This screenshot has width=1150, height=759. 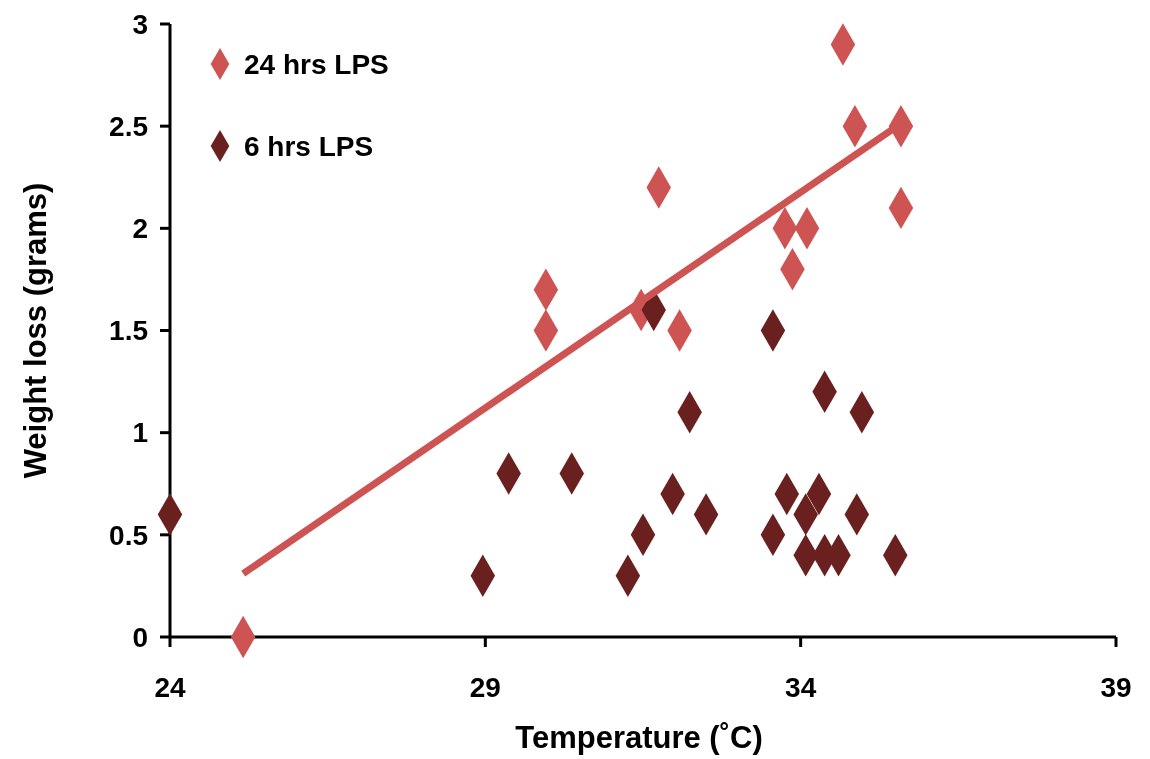 What do you see at coordinates (128, 535) in the screenshot?
I see `y-tick-label: 0.5` at bounding box center [128, 535].